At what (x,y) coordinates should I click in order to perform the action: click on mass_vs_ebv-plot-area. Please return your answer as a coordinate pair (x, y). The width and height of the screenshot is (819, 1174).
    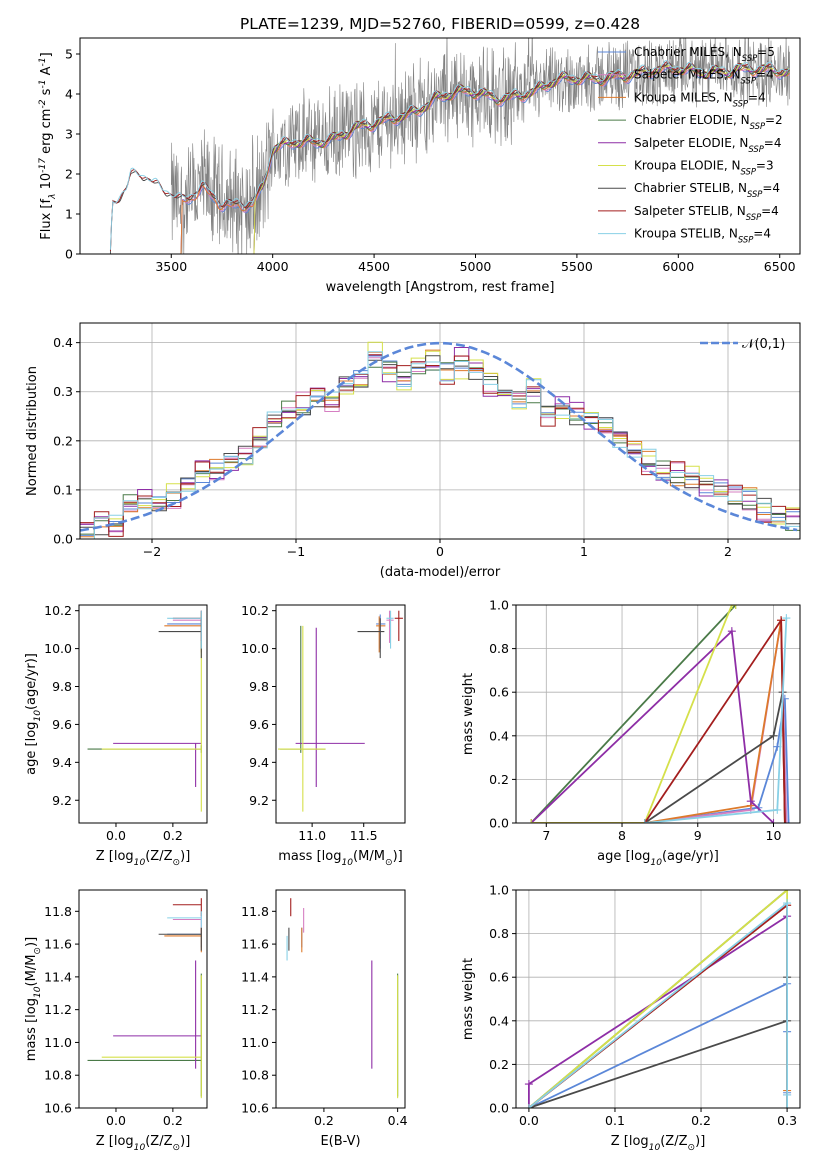
    Looking at the image, I should click on (342, 998).